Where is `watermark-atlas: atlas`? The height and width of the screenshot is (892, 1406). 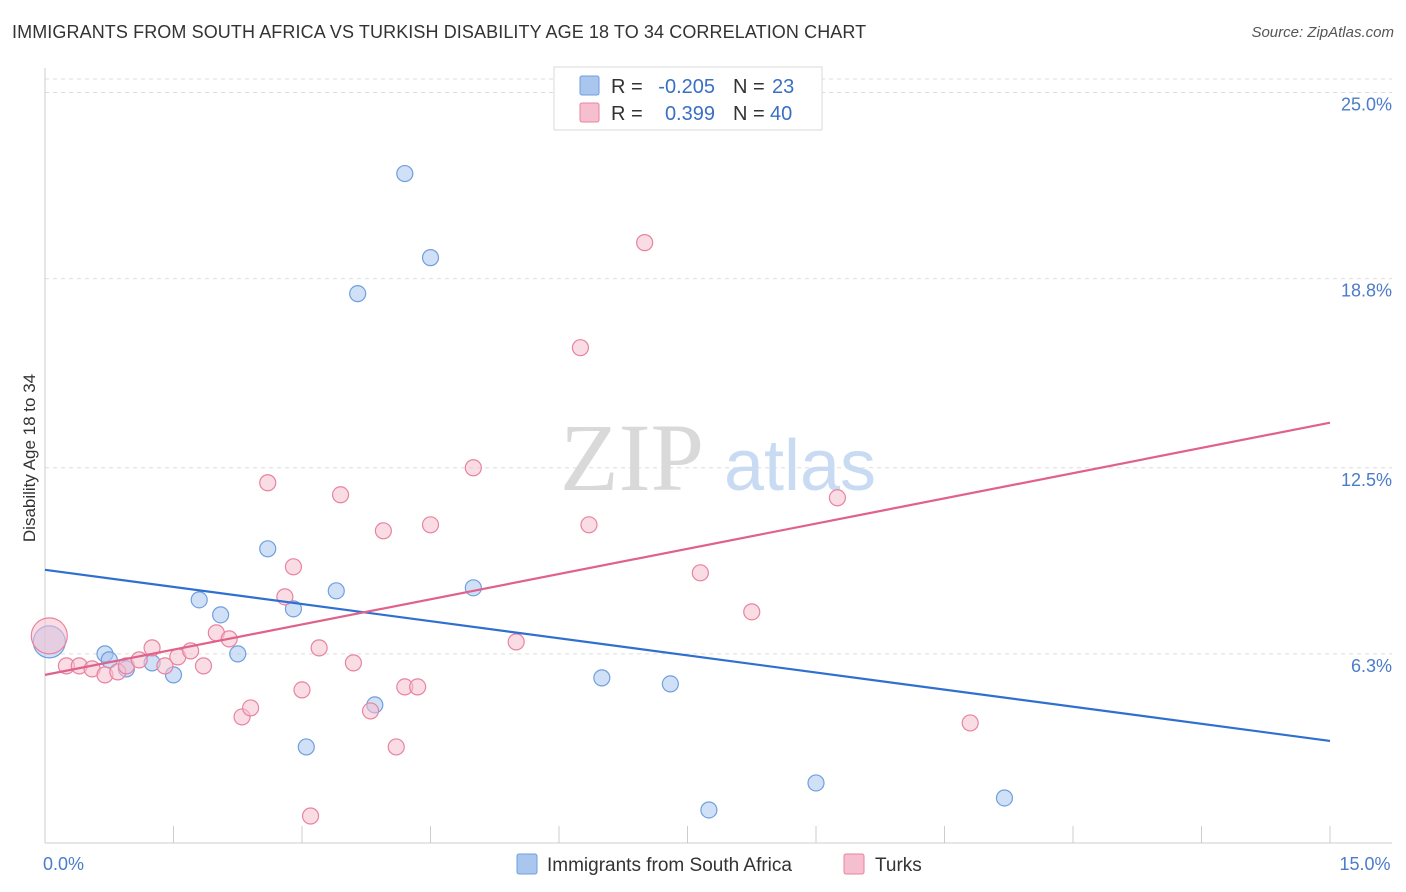
watermark-atlas: atlas is located at coordinates (800, 466).